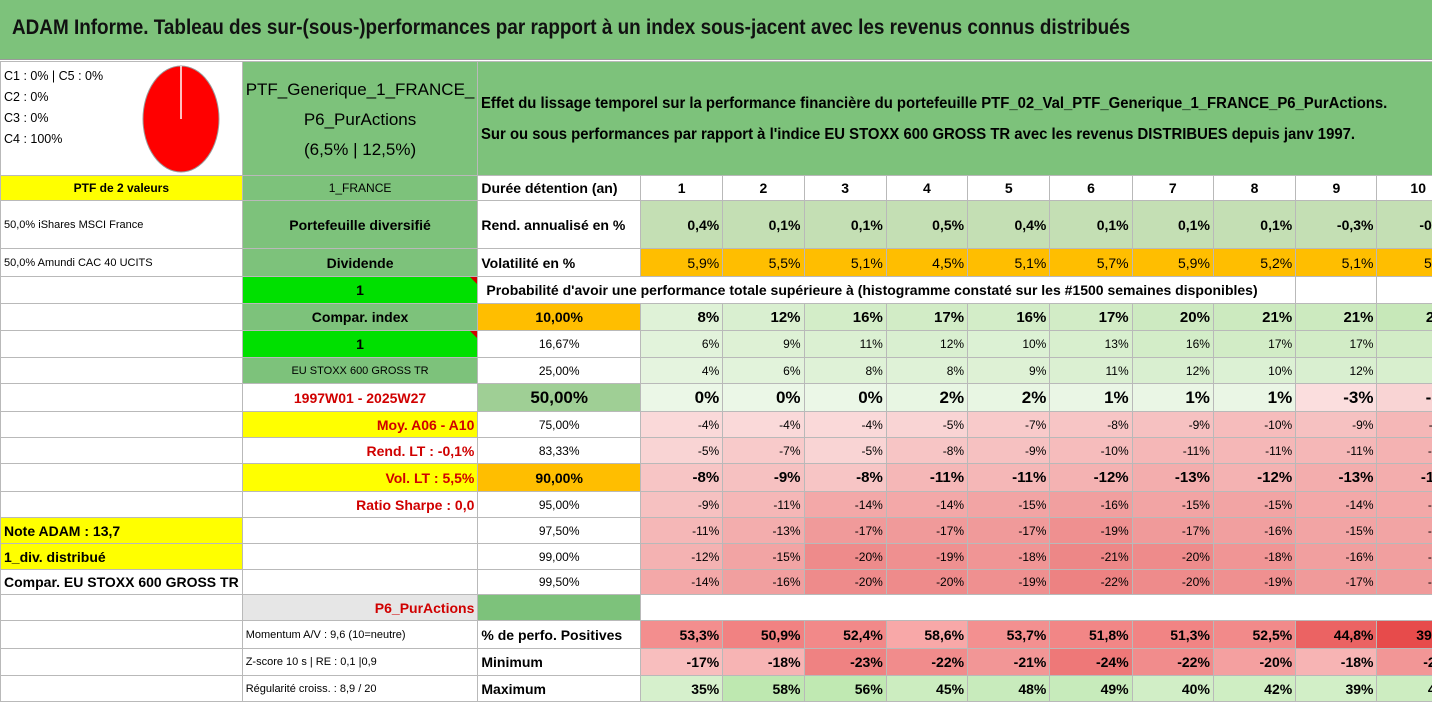  Describe the element at coordinates (1336, 224) in the screenshot. I see `rend-value: -0,3%` at that location.